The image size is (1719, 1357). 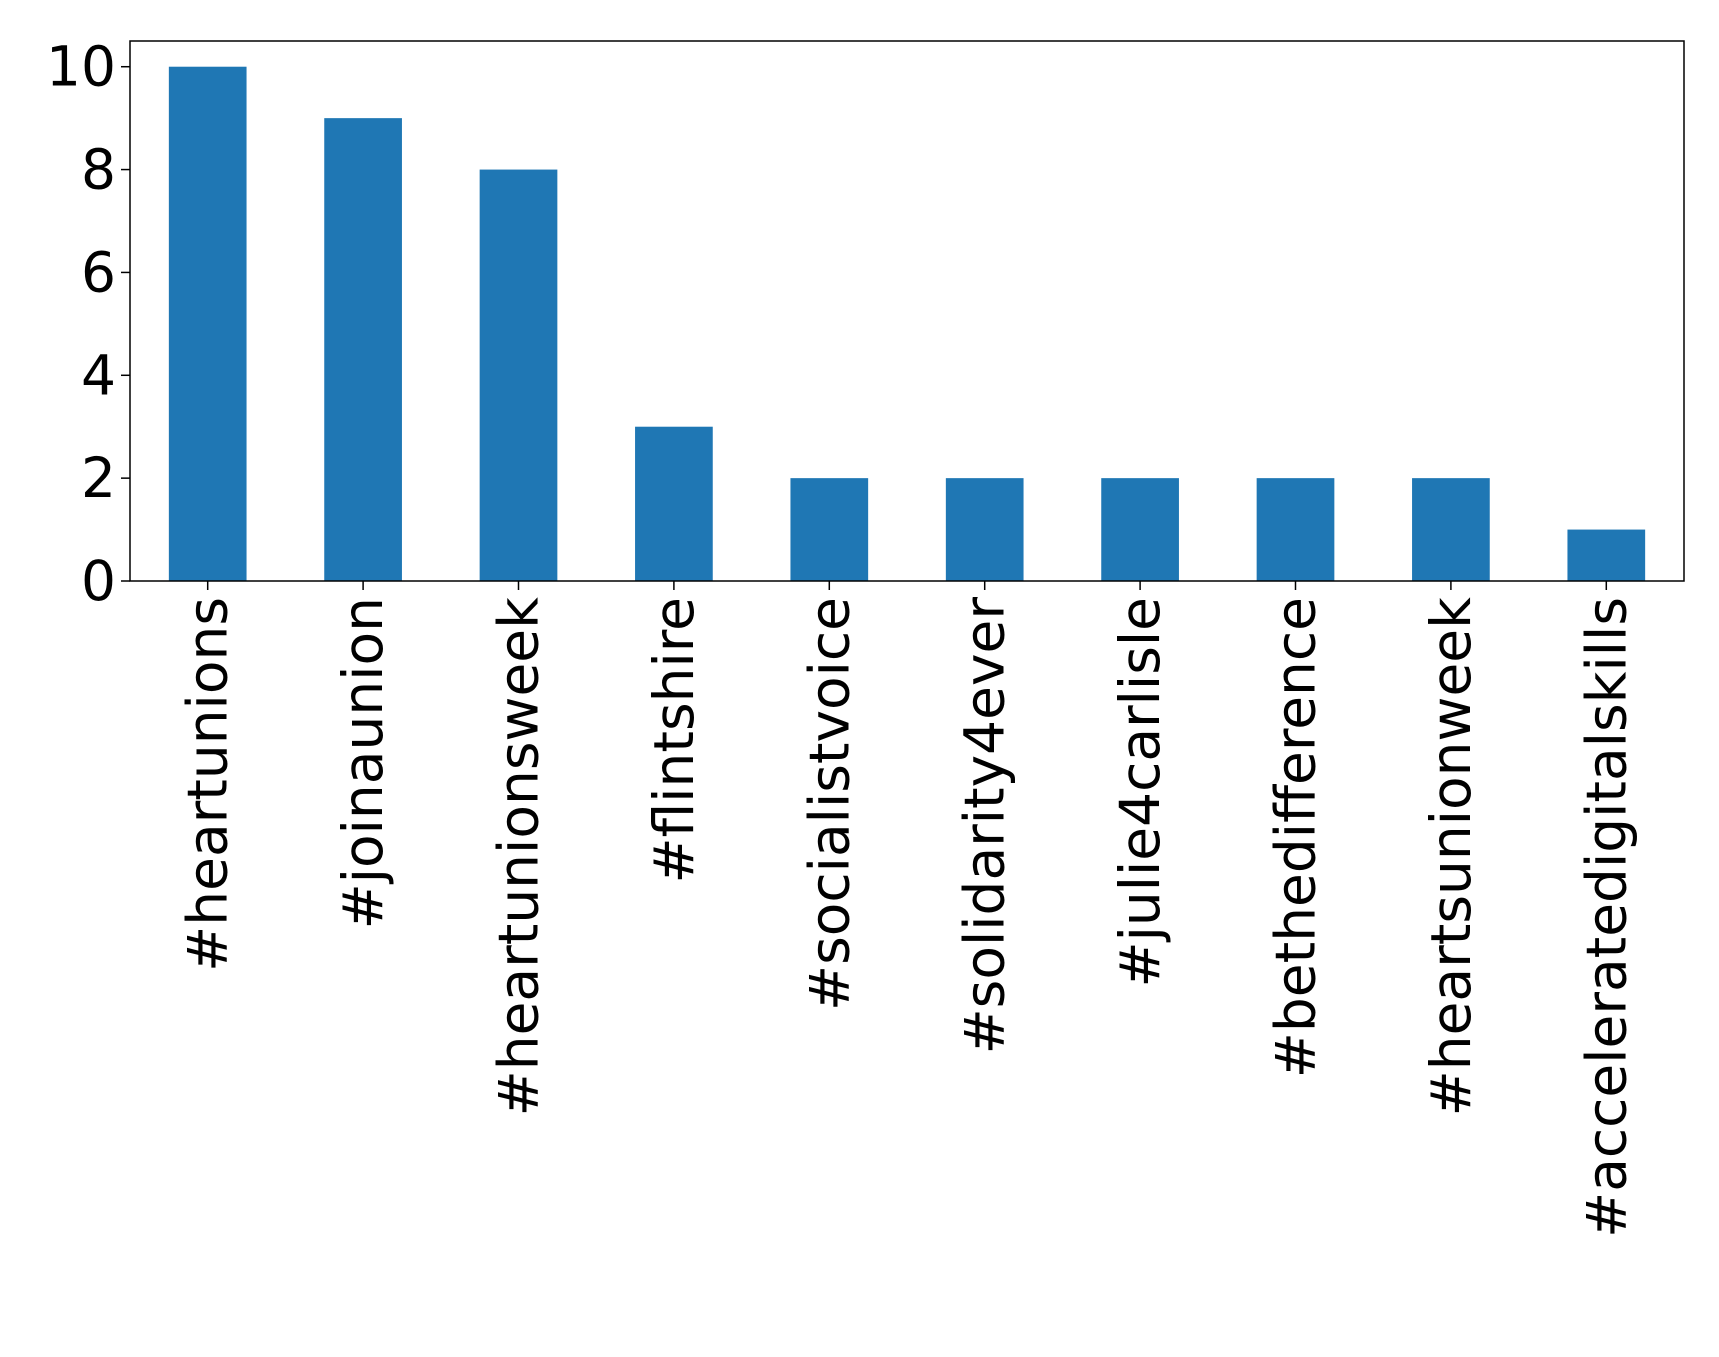 I want to click on y-tick-label: 2, so click(x=98, y=478).